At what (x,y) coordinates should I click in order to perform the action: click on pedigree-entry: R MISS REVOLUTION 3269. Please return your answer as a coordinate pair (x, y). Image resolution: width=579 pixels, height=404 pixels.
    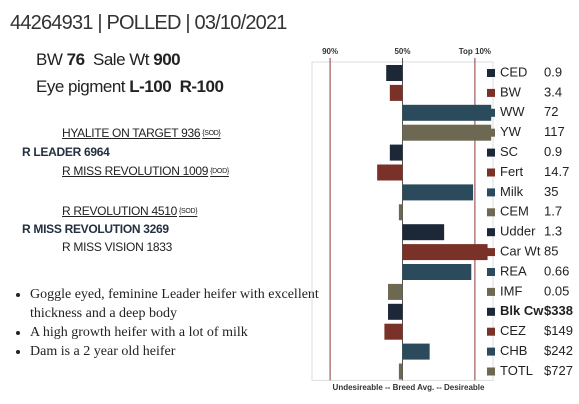
    Looking at the image, I should click on (95, 229).